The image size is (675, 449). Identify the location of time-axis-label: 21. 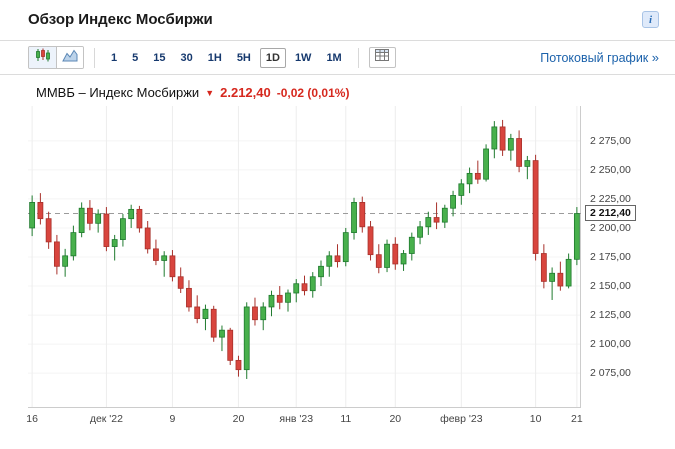
(577, 419).